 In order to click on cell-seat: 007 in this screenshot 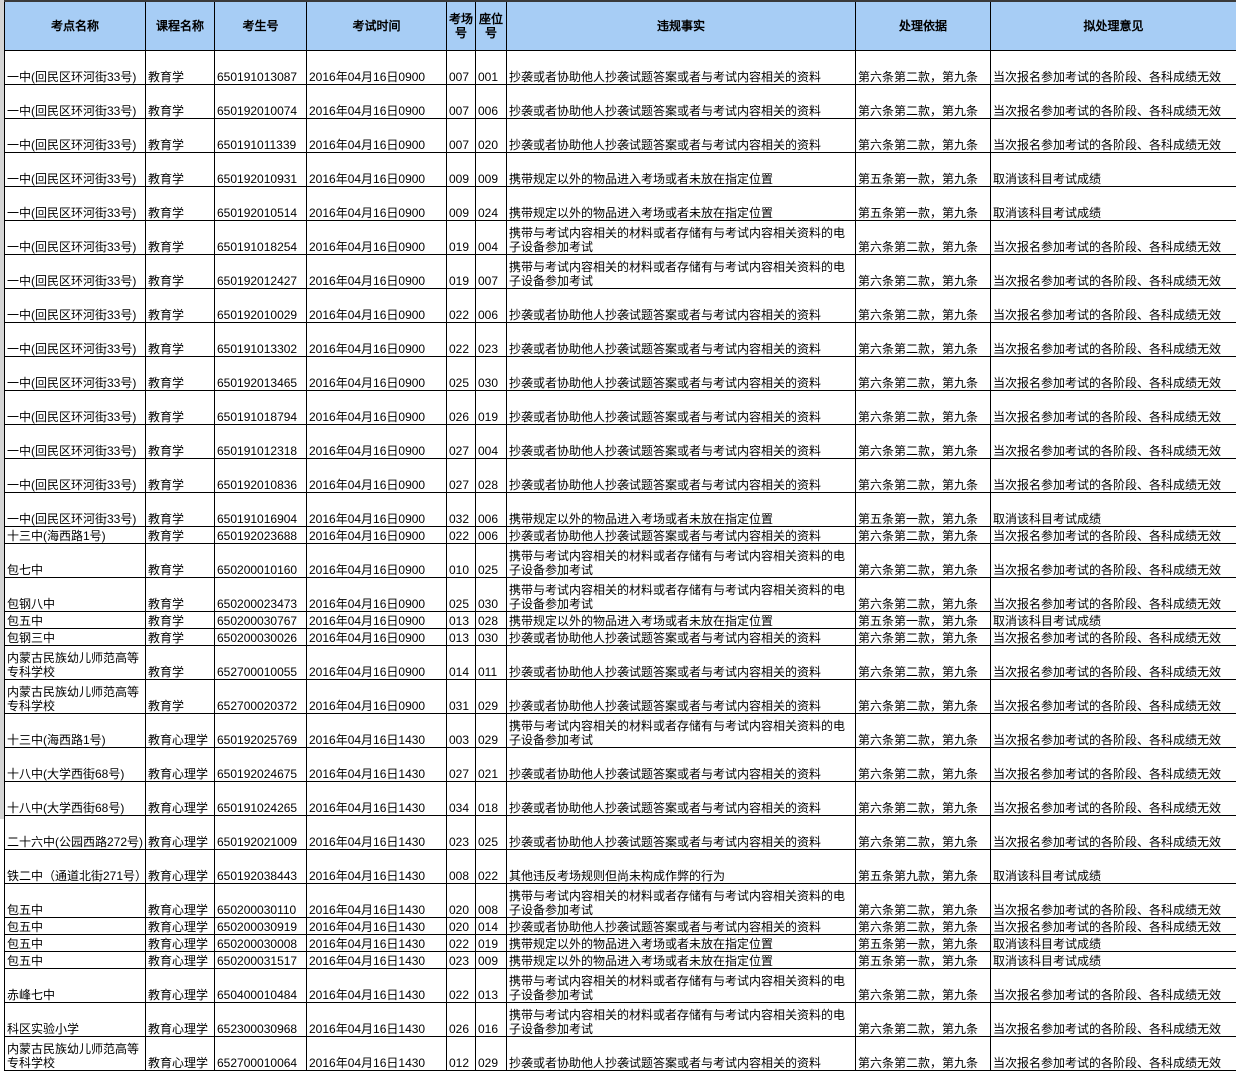, I will do `click(491, 272)`.